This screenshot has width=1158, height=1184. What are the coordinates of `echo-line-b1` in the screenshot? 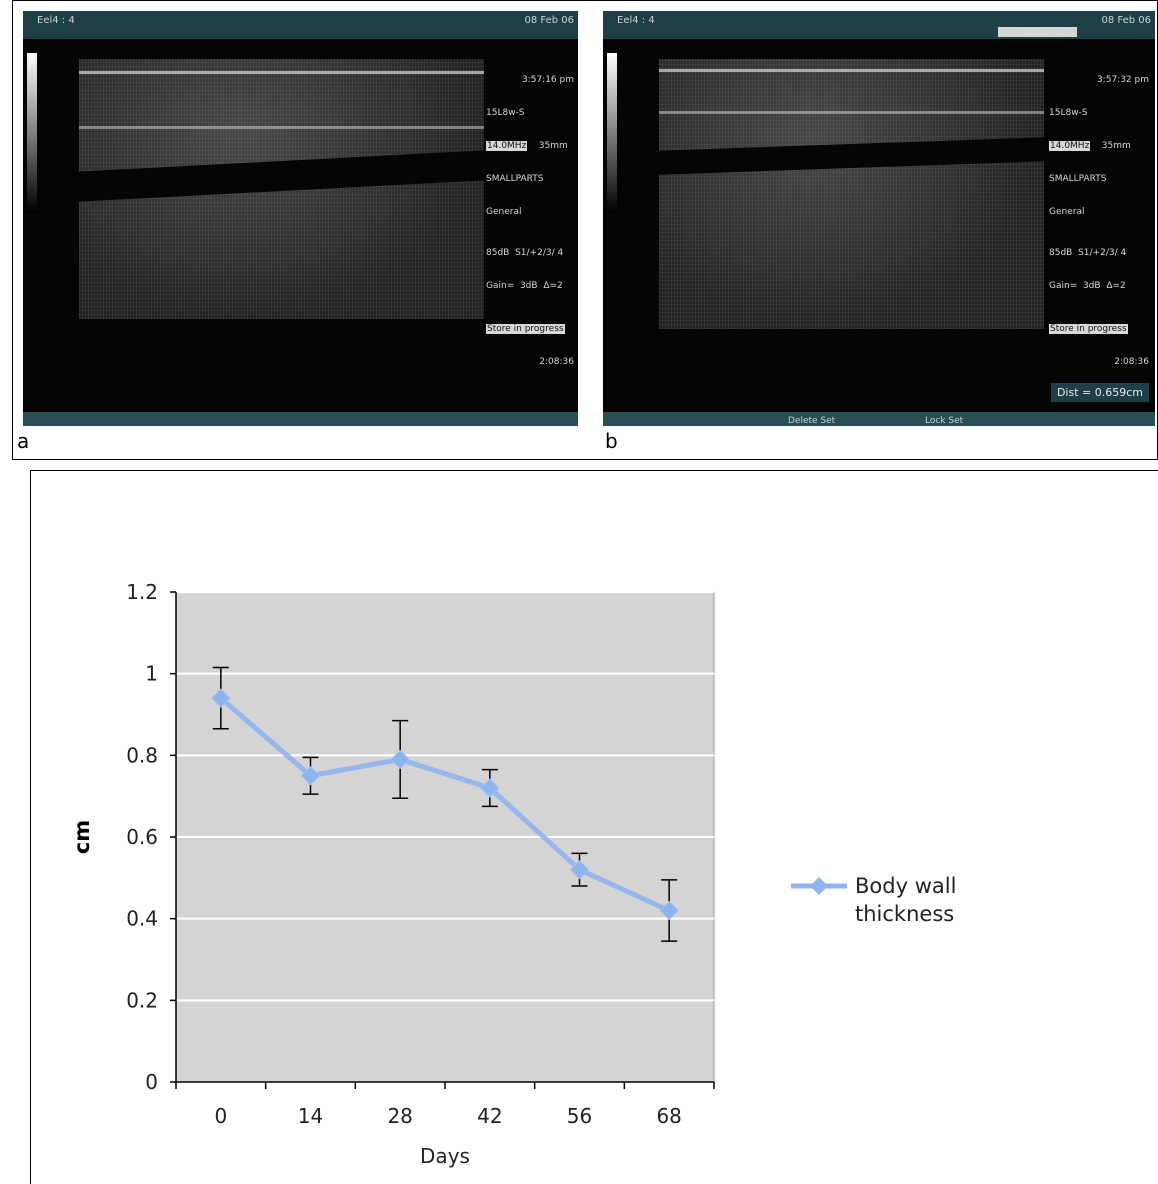 It's located at (851, 70).